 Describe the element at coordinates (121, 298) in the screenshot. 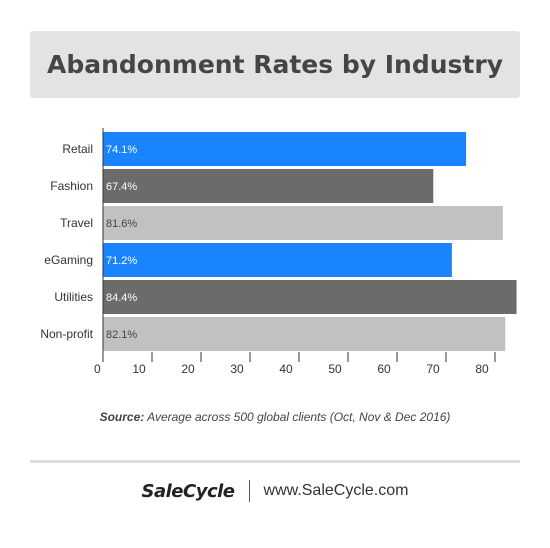

I see `value-label: 84.4%` at that location.